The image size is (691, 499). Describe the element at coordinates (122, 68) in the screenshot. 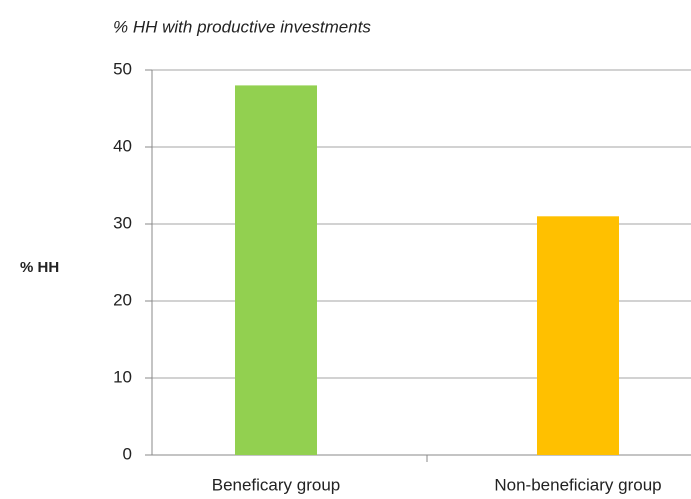

I see `y-tick-label: 50` at that location.